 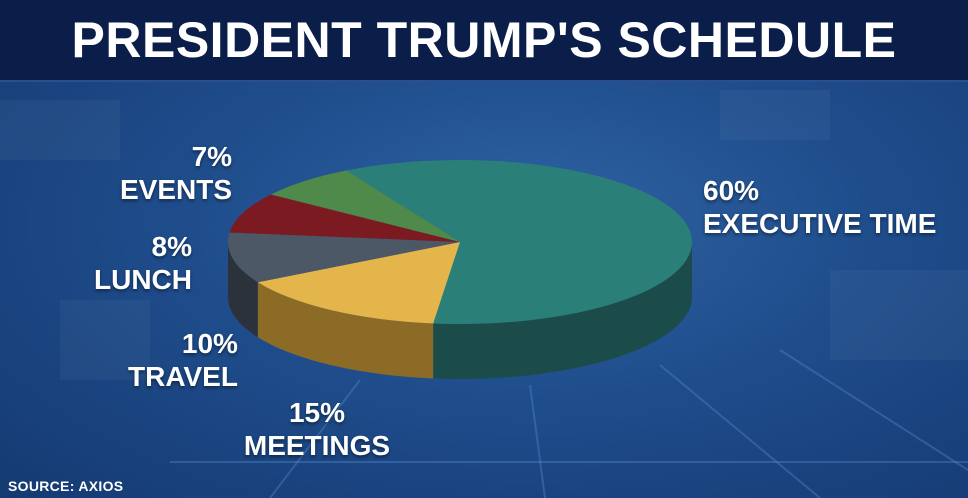 I want to click on label-lunch: 8% LUNCH, so click(x=143, y=263).